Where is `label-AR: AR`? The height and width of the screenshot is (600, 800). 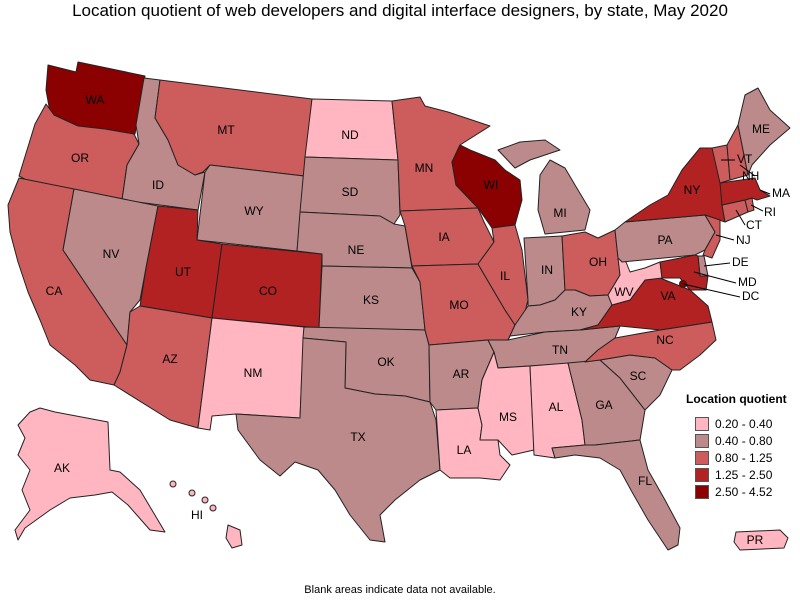 label-AR: AR is located at coordinates (461, 374).